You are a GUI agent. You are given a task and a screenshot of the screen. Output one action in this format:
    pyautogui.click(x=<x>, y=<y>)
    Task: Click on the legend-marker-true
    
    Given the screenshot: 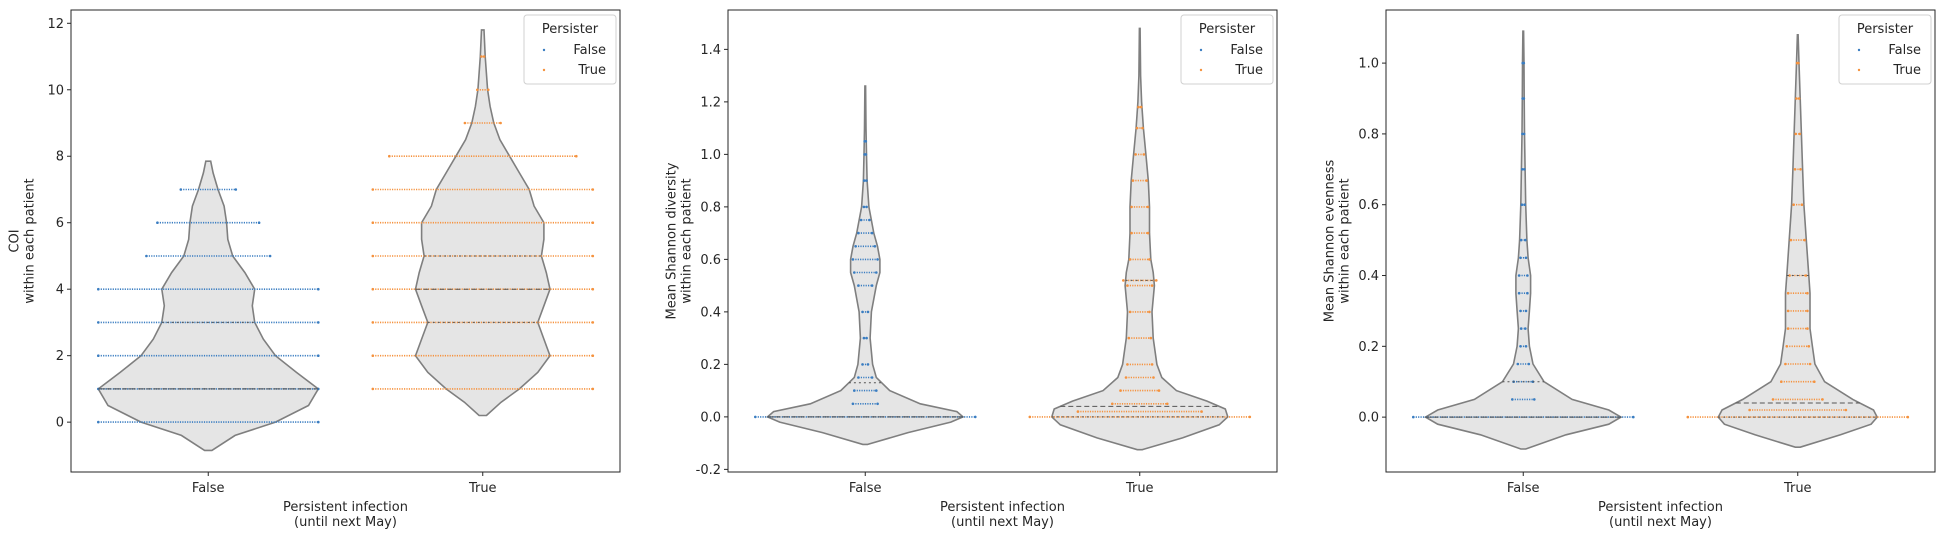 What is the action you would take?
    pyautogui.click(x=1201, y=70)
    